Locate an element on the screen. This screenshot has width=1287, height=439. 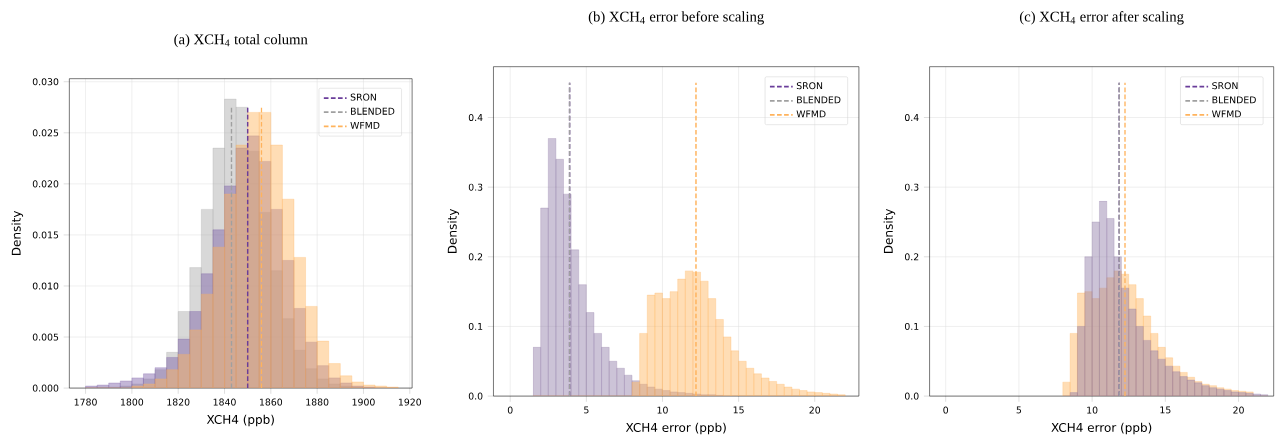
chart-title: (a) XCH$_{4}$ total column is located at coordinates (241, 41).